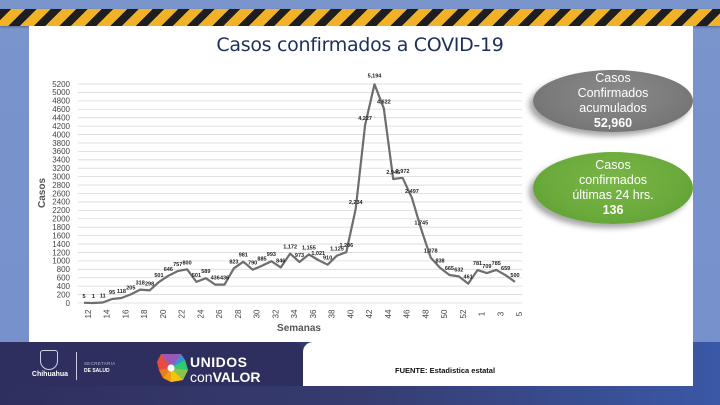 The image size is (720, 405). Describe the element at coordinates (182, 313) in the screenshot. I see `x-tick-label: 22` at that location.